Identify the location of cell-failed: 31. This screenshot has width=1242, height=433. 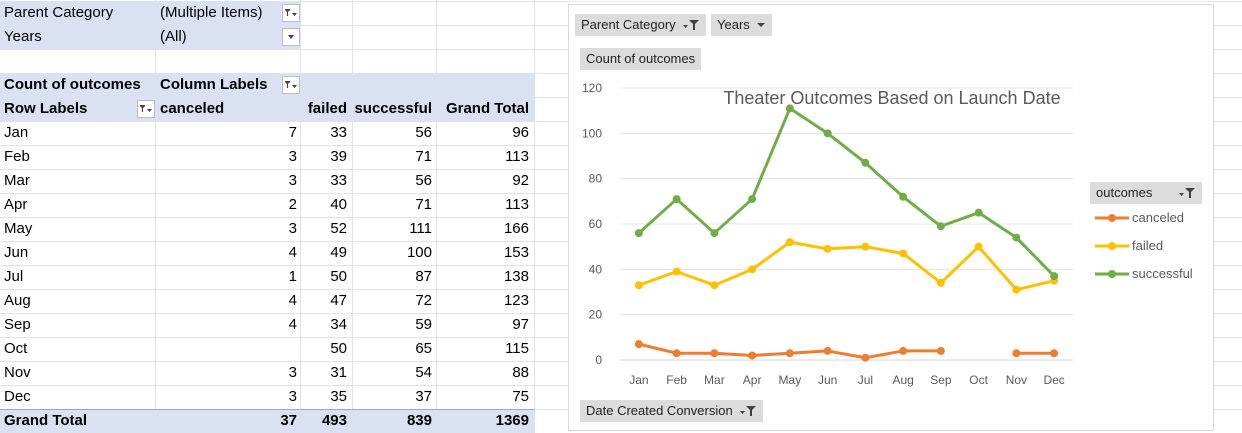
(338, 372).